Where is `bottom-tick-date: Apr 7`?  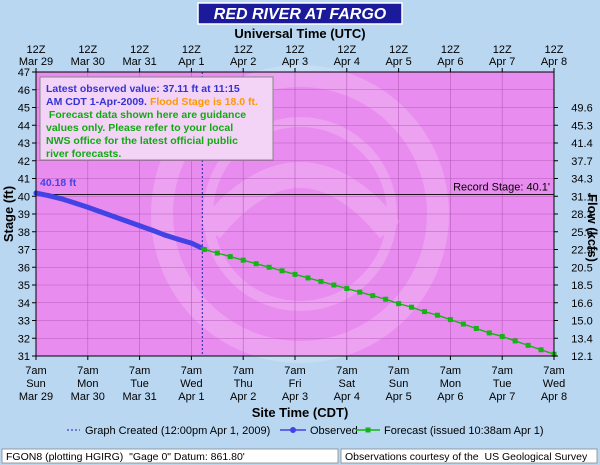
bottom-tick-date: Apr 7 is located at coordinates (502, 397).